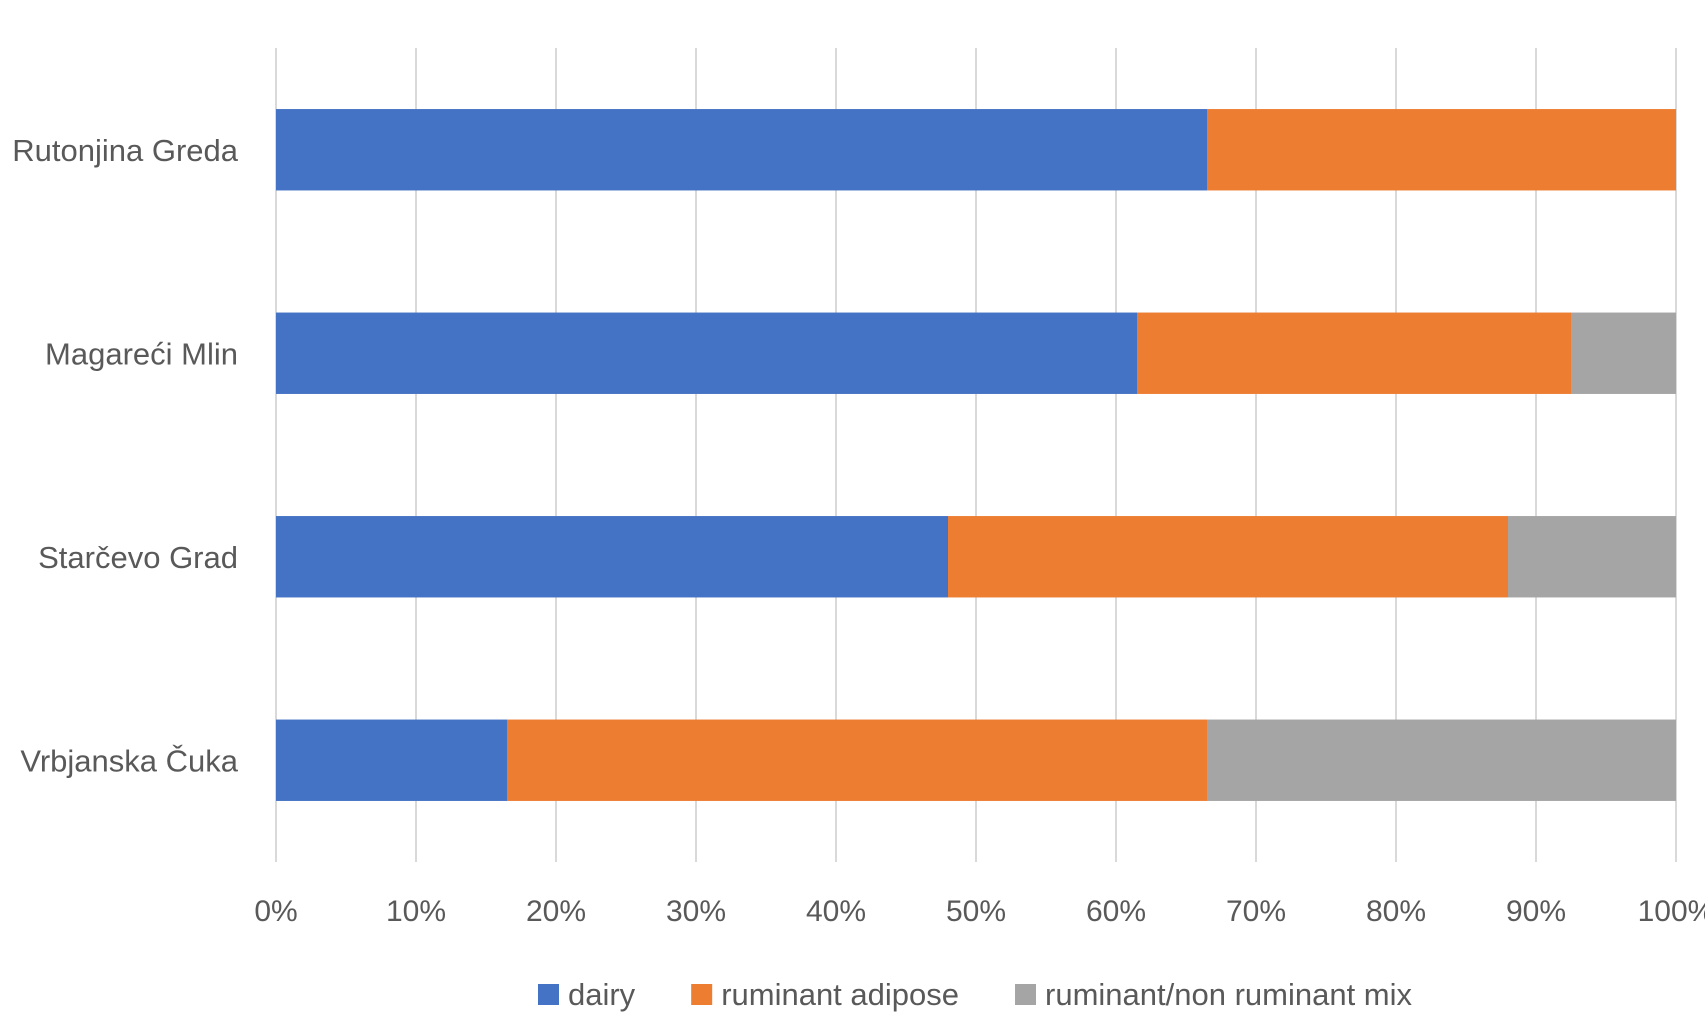 This screenshot has height=1022, width=1705. What do you see at coordinates (556, 911) in the screenshot?
I see `x-tick-label: 20%` at bounding box center [556, 911].